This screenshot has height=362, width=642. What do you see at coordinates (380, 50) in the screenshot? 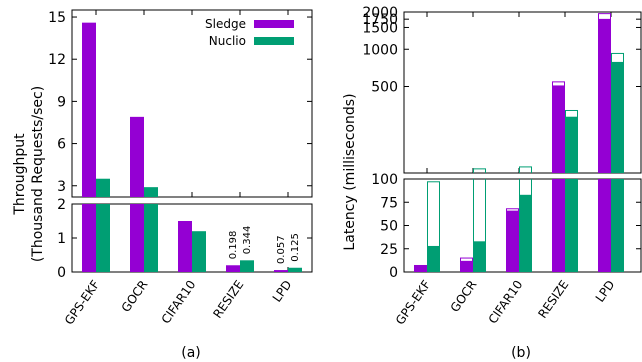
I see `y-tick-label: 1000` at bounding box center [380, 50].